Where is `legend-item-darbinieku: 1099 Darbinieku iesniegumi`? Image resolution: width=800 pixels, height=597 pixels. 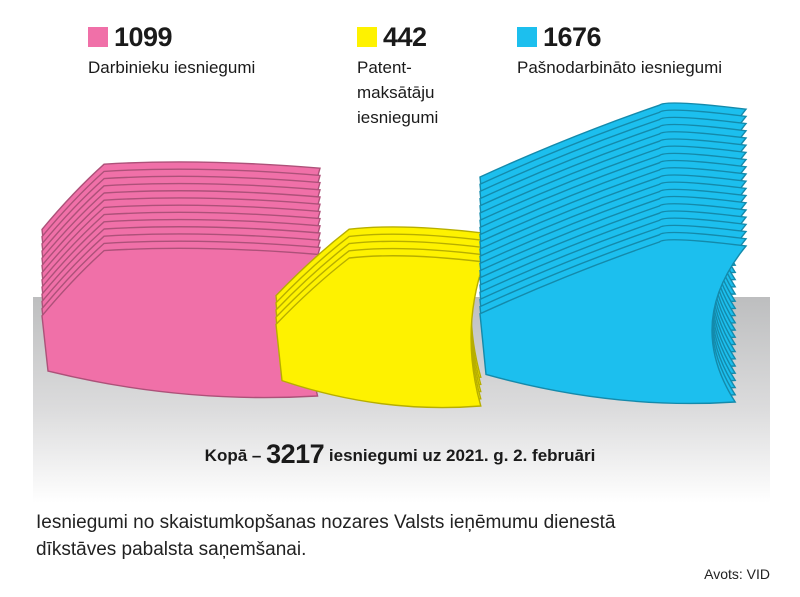
legend-item-darbinieku: 1099 Darbinieku iesniegumi is located at coordinates (171, 51).